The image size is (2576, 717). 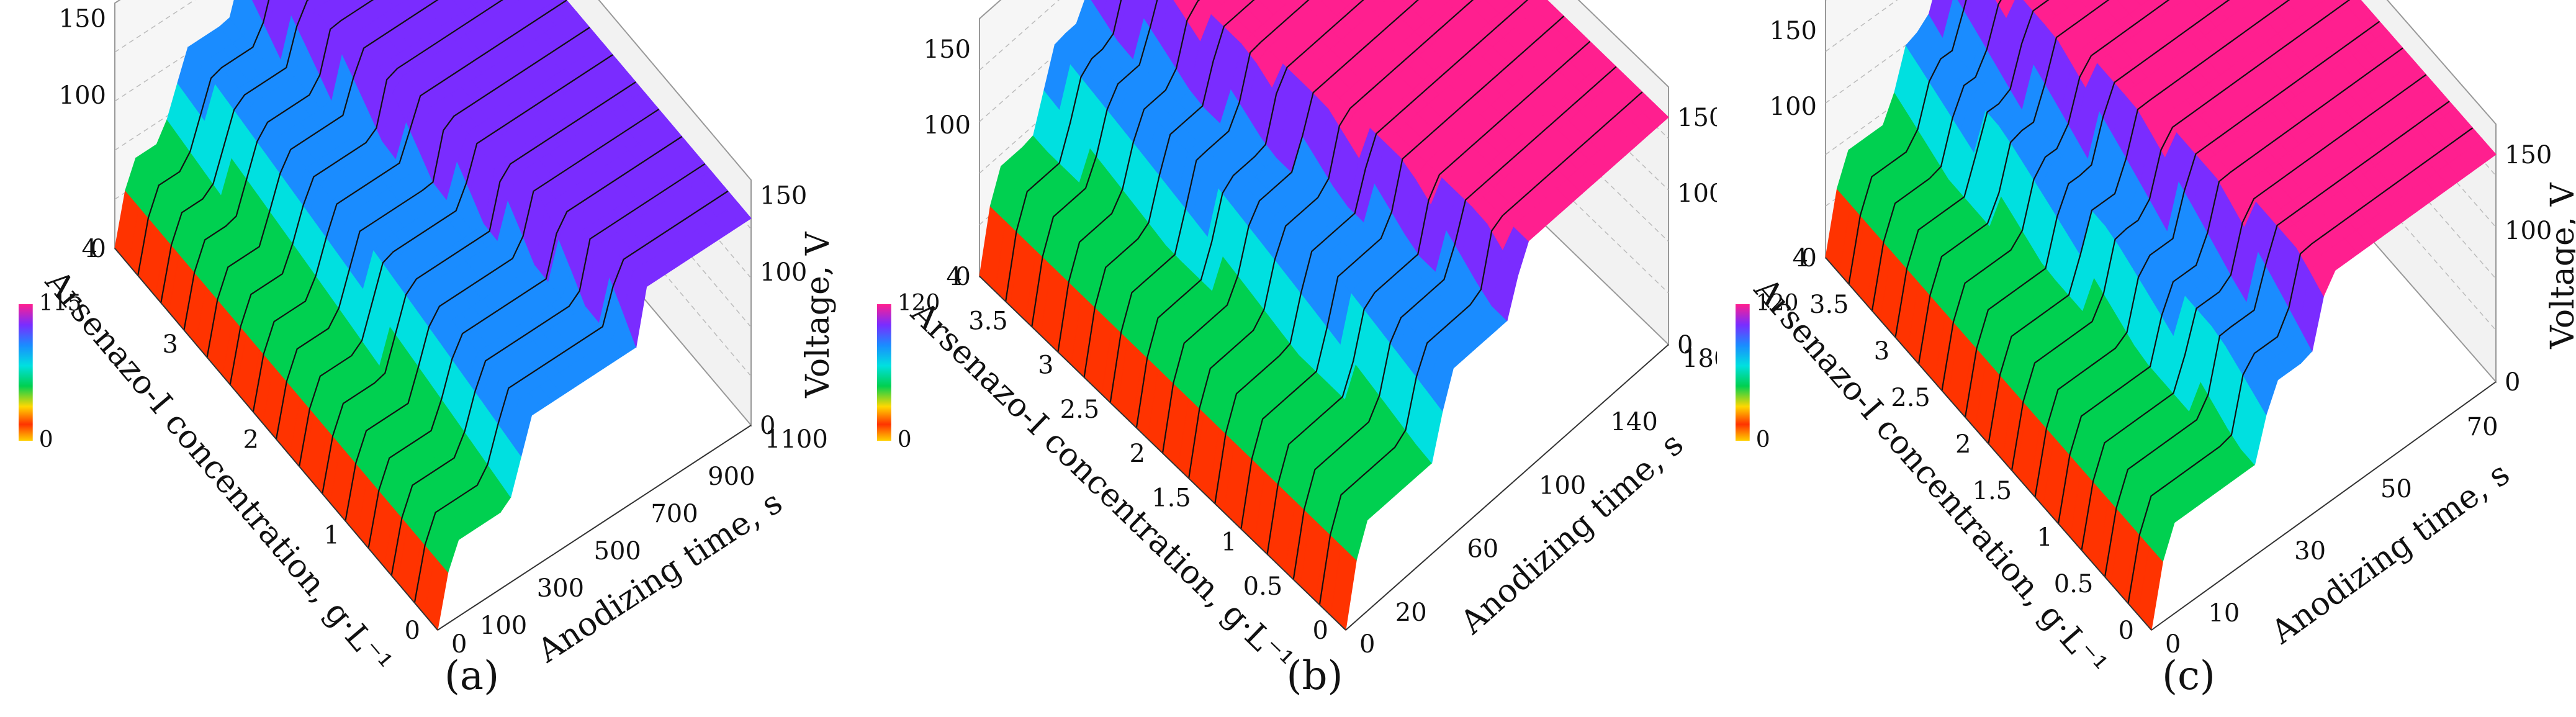 I want to click on colorbar-min-label: 0, so click(x=905, y=440).